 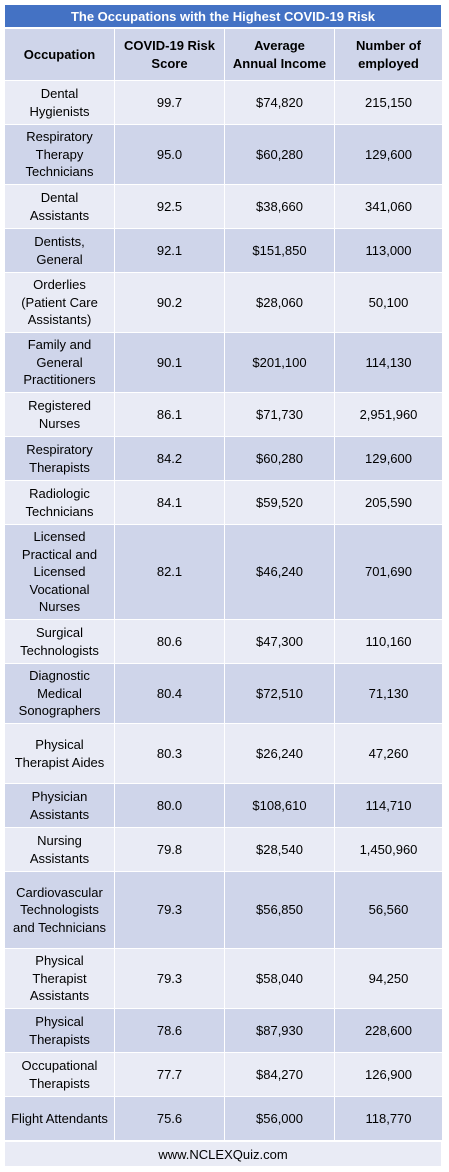 I want to click on employed-cell: 47,260, so click(x=388, y=753).